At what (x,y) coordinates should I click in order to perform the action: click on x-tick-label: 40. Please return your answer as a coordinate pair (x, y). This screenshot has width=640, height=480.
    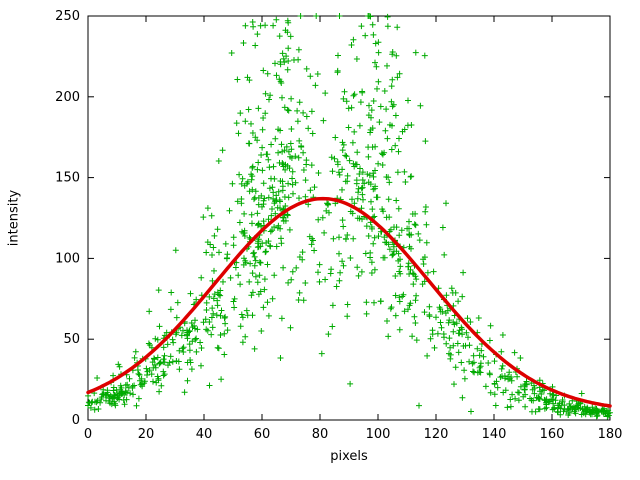
    Looking at the image, I should click on (204, 434).